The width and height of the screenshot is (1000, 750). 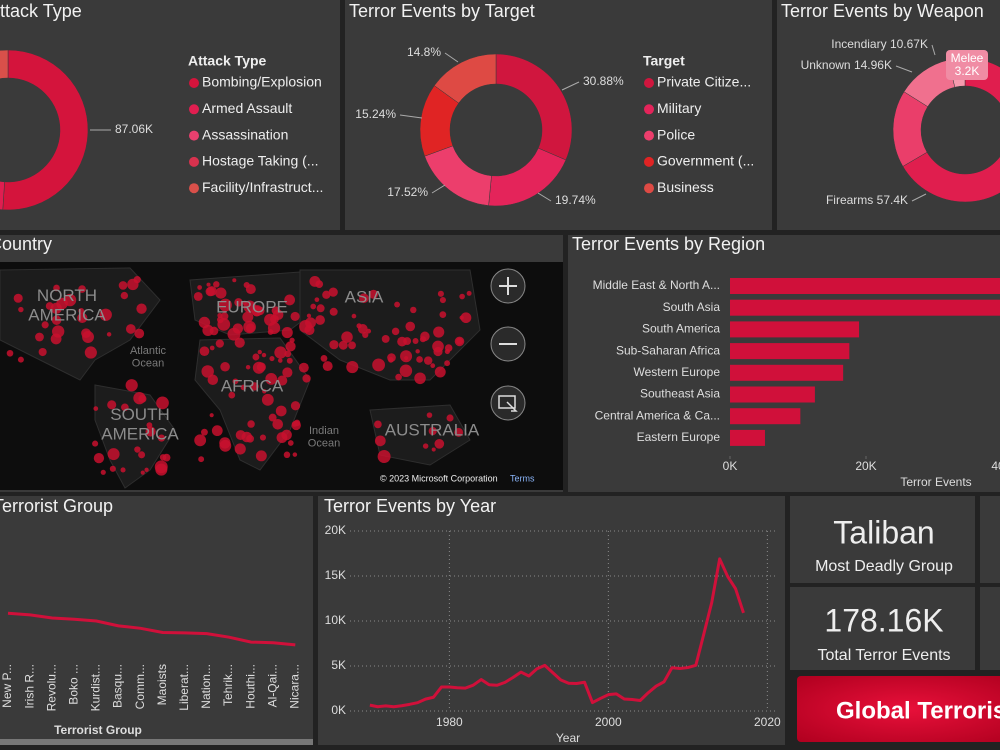 What do you see at coordinates (508, 403) in the screenshot?
I see `select-tool` at bounding box center [508, 403].